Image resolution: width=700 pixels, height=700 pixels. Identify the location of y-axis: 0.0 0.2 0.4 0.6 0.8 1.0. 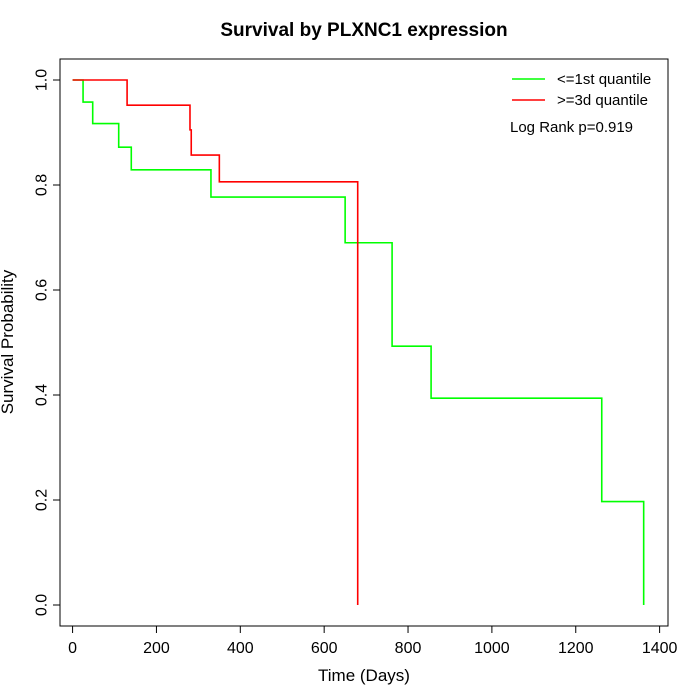
(47, 342).